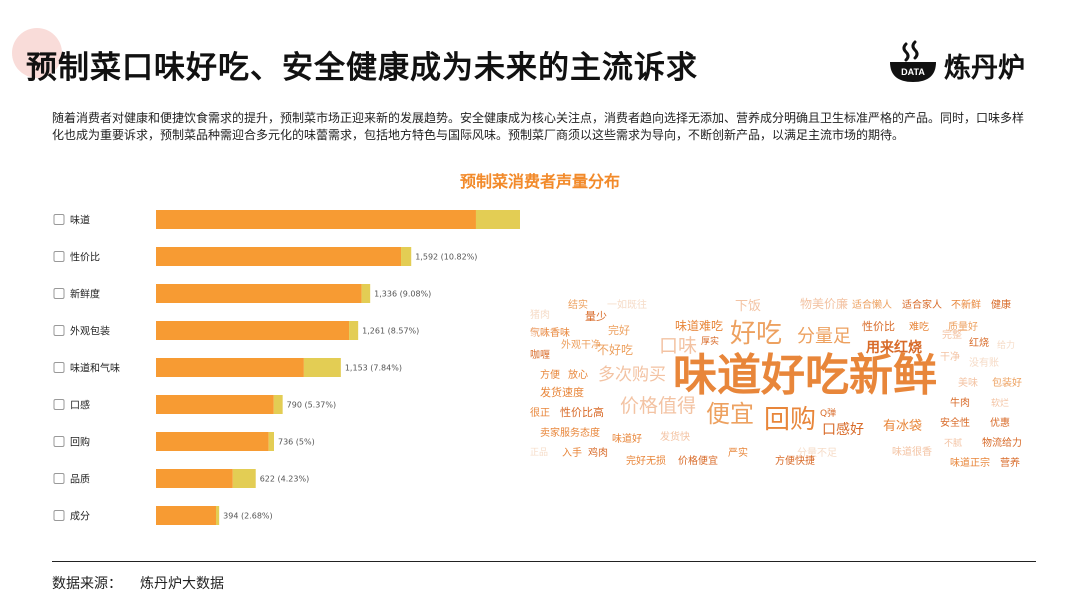 Image resolution: width=1080 pixels, height=608 pixels. What do you see at coordinates (824, 336) in the screenshot?
I see `word-cloud-term: 分量足` at bounding box center [824, 336].